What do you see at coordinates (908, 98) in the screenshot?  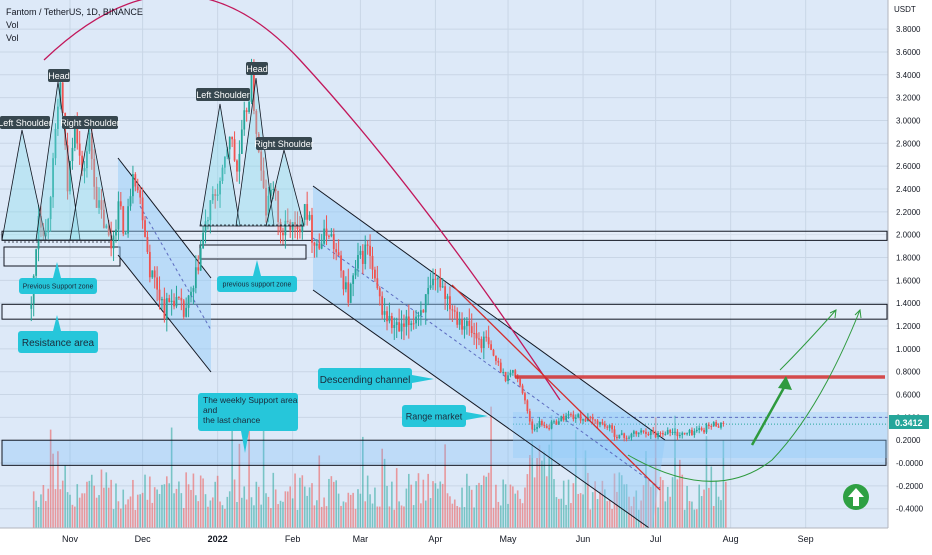 I see `price-tick-label: 3.2000` at bounding box center [908, 98].